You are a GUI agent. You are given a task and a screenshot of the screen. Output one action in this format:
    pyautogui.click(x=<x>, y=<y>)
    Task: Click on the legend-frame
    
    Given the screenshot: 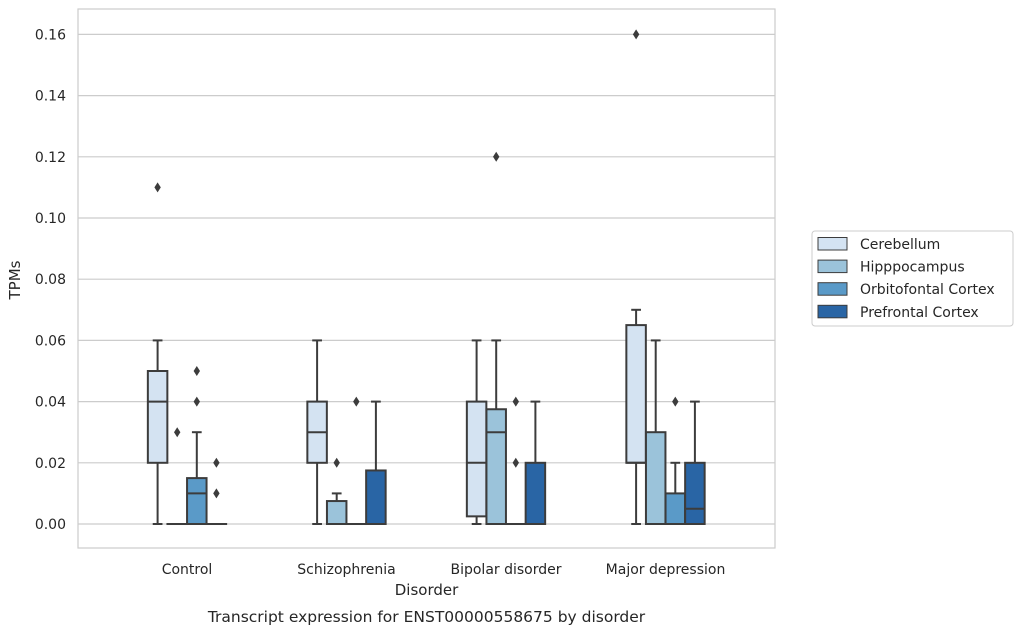 What is the action you would take?
    pyautogui.click(x=912, y=278)
    